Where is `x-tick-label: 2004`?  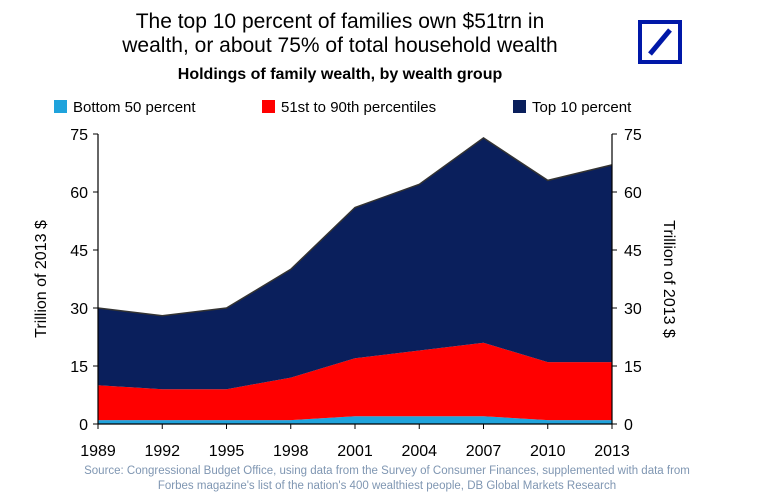
x-tick-label: 2004 is located at coordinates (419, 451).